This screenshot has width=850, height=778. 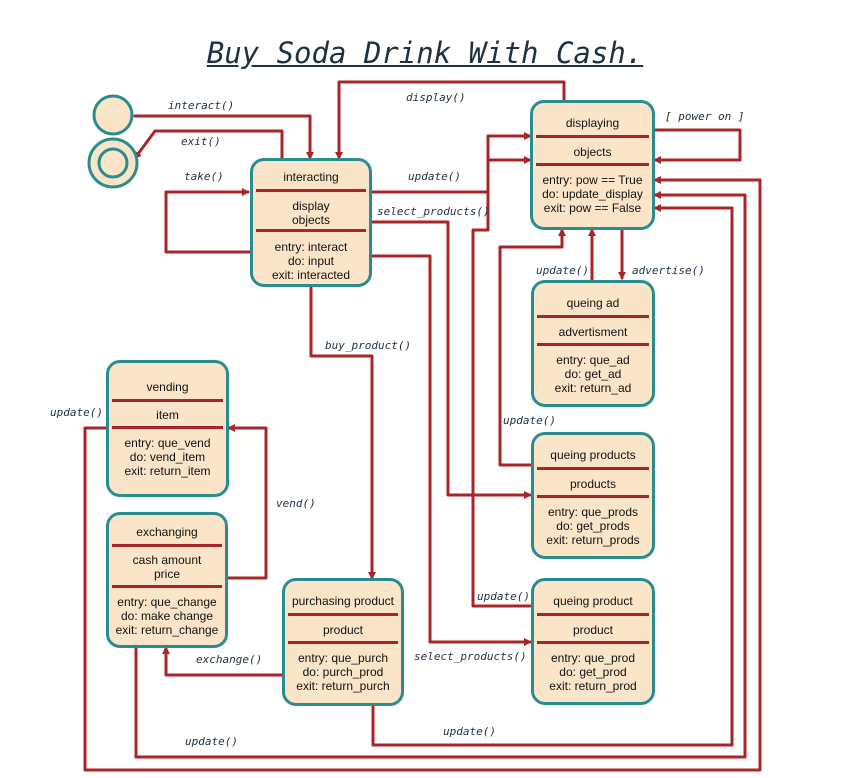 What do you see at coordinates (201, 105) in the screenshot?
I see `label-interact: interact()` at bounding box center [201, 105].